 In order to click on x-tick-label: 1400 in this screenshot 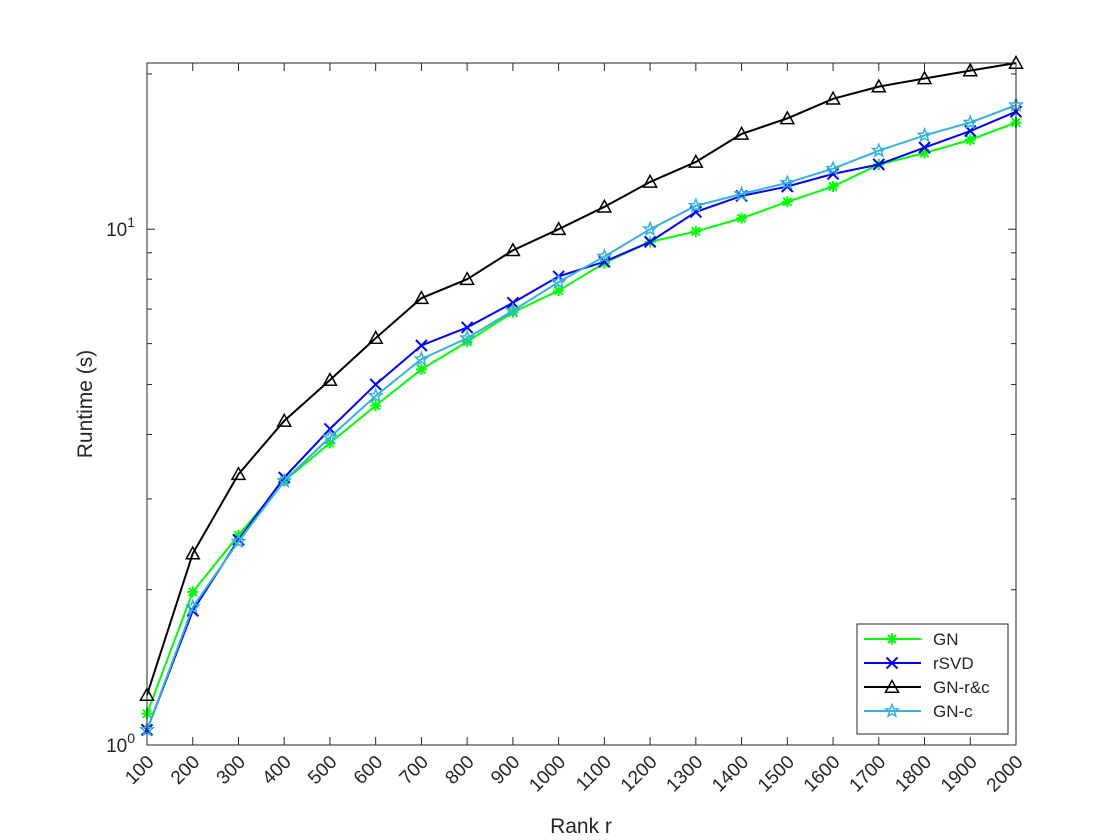, I will do `click(730, 774)`.